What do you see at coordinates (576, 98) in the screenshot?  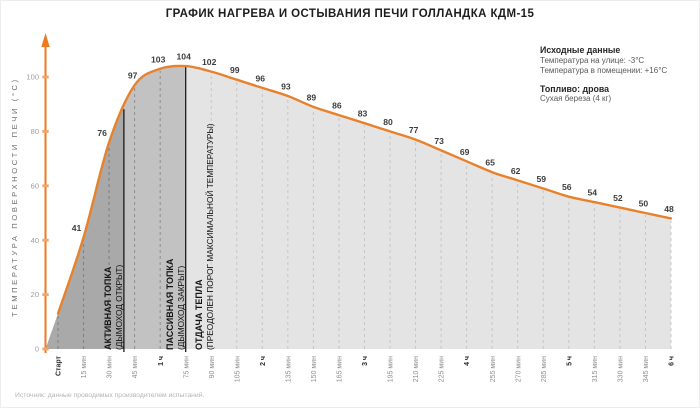 I see `info-fuel-detail: Сухая береза (4 кг)` at bounding box center [576, 98].